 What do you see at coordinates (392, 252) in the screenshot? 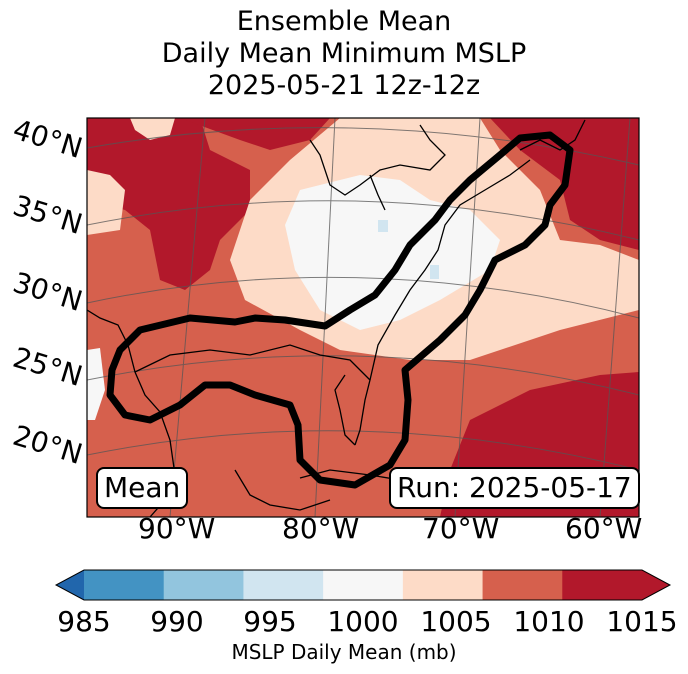
I see `neutral-pressure-region` at bounding box center [392, 252].